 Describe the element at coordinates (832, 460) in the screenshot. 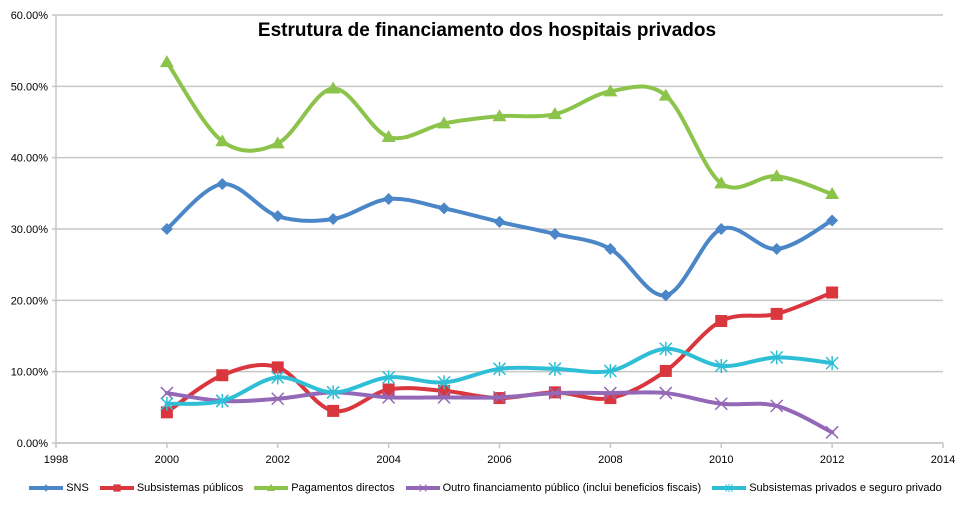

I see `x-tick-label: 2012` at that location.